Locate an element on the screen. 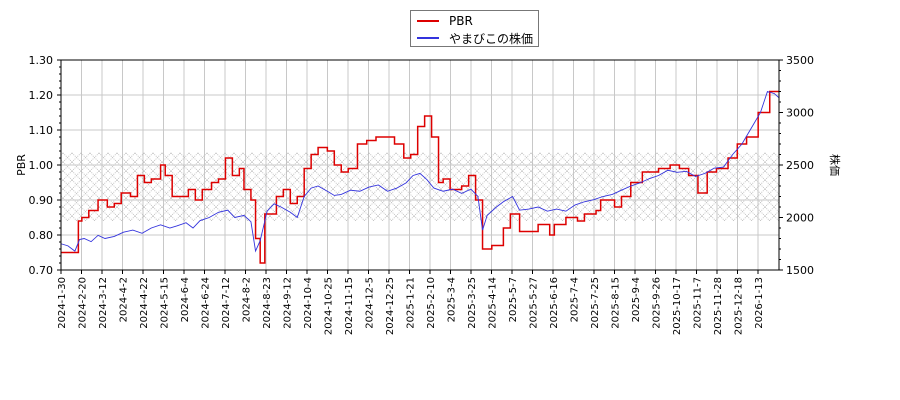 The width and height of the screenshot is (900, 400). legend: PBR やまびこの株価 is located at coordinates (474, 28).